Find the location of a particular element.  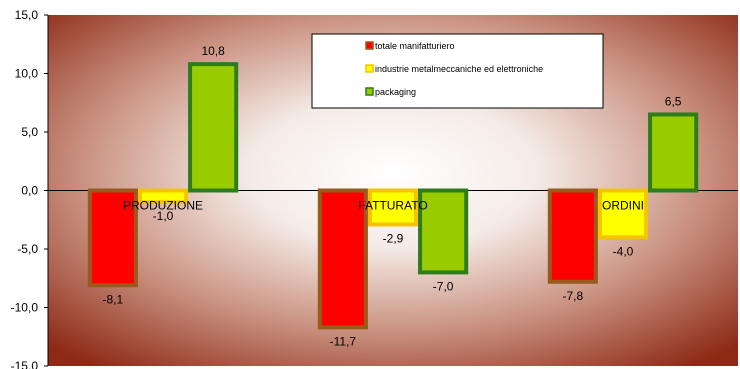

data-label: -7,8 is located at coordinates (573, 296).